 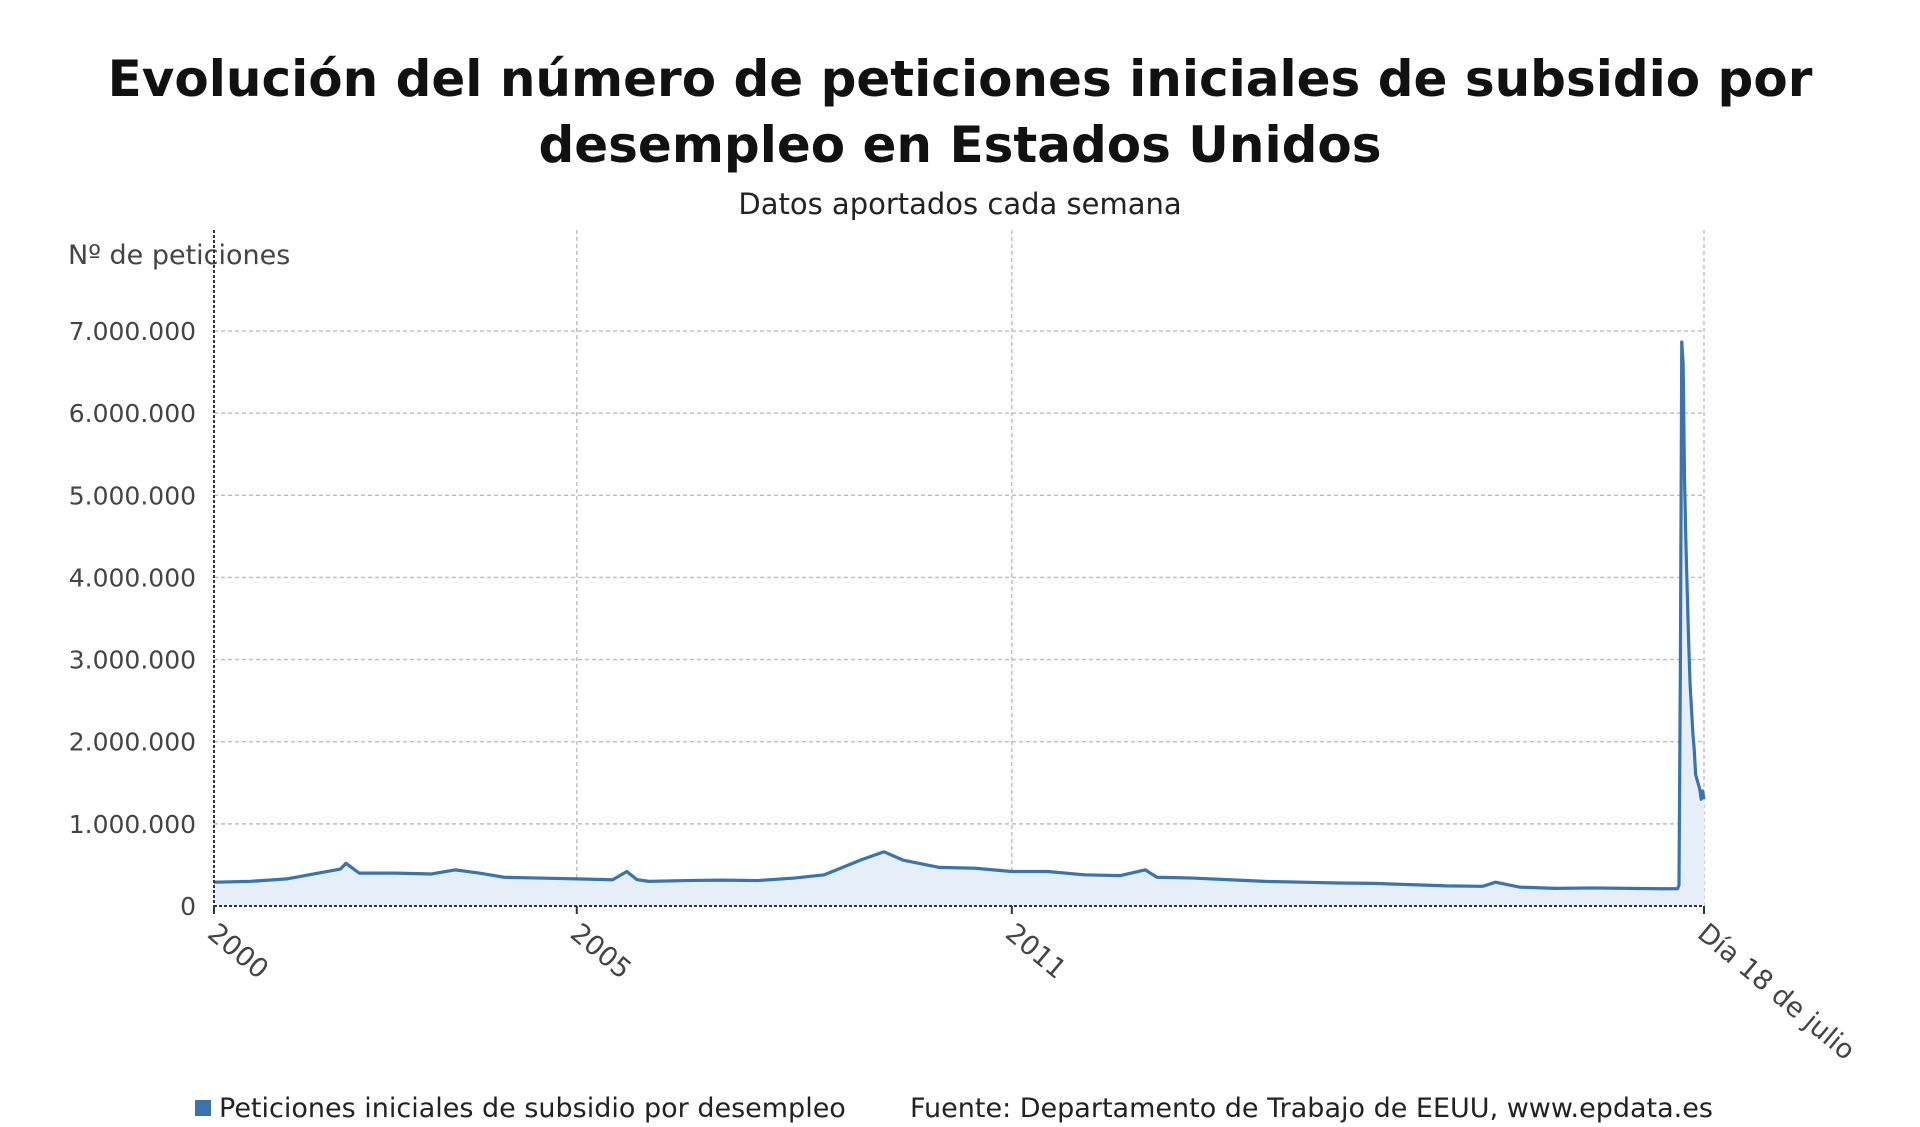 What do you see at coordinates (203, 1108) in the screenshot?
I see `legend-swatch` at bounding box center [203, 1108].